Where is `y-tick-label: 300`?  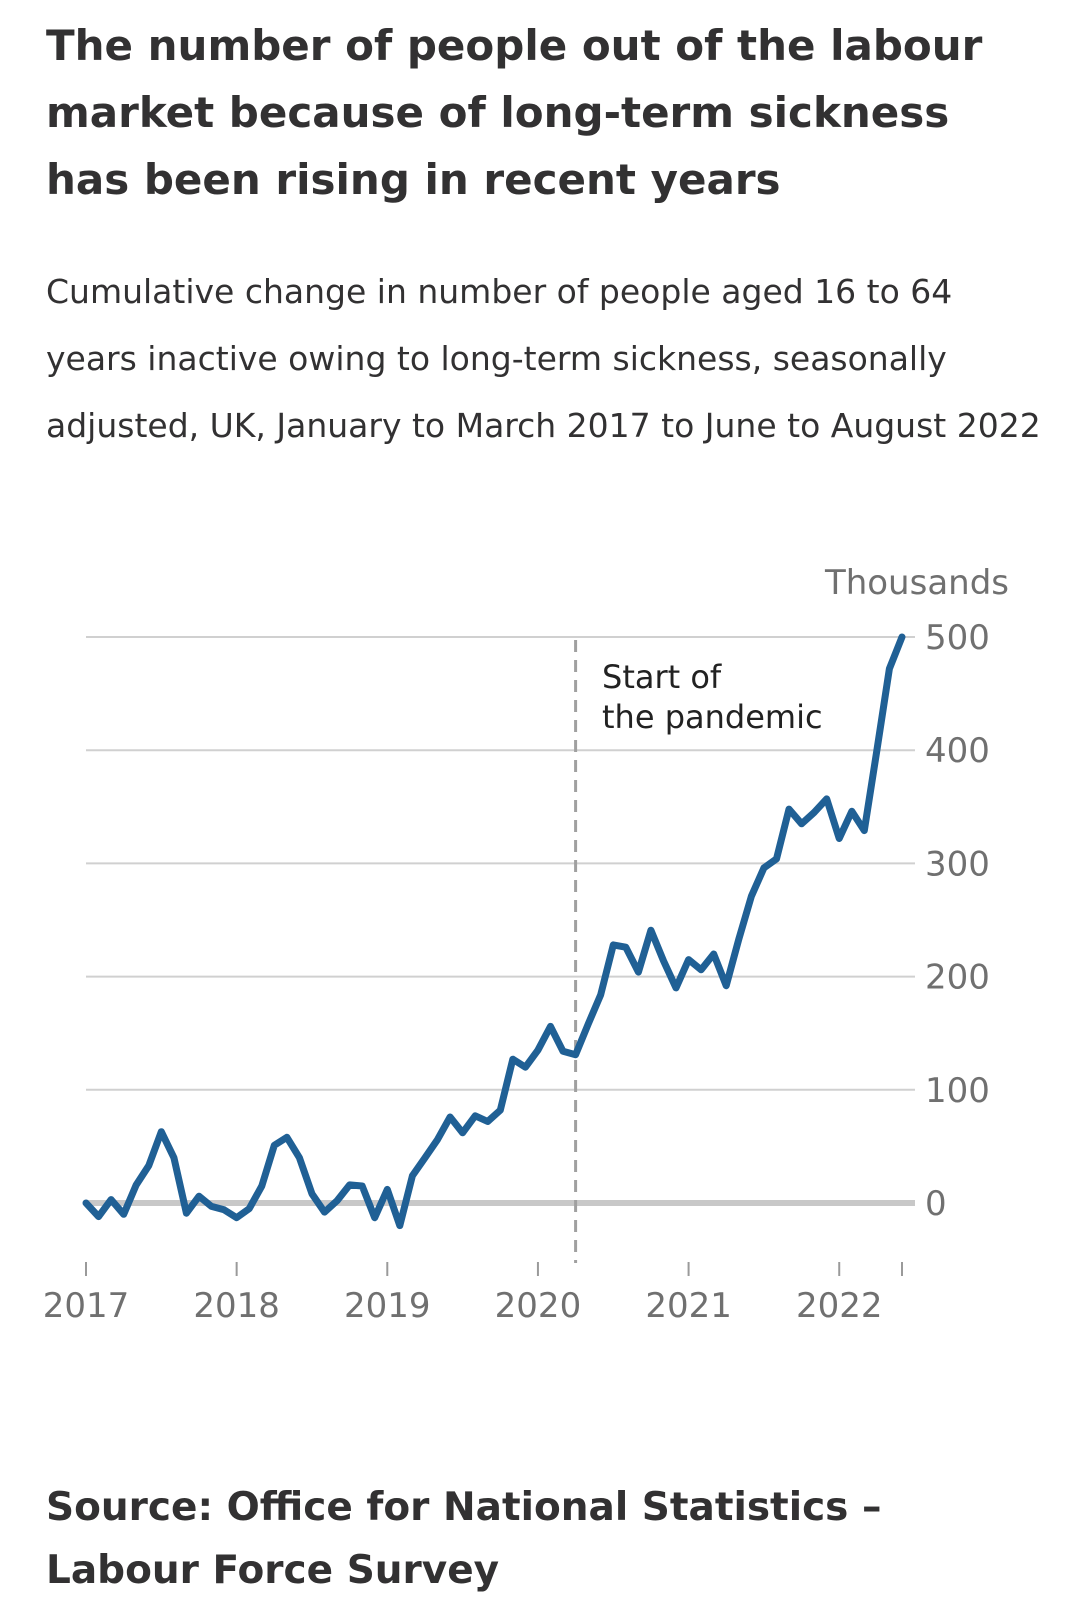
y-tick-label: 300 is located at coordinates (957, 864).